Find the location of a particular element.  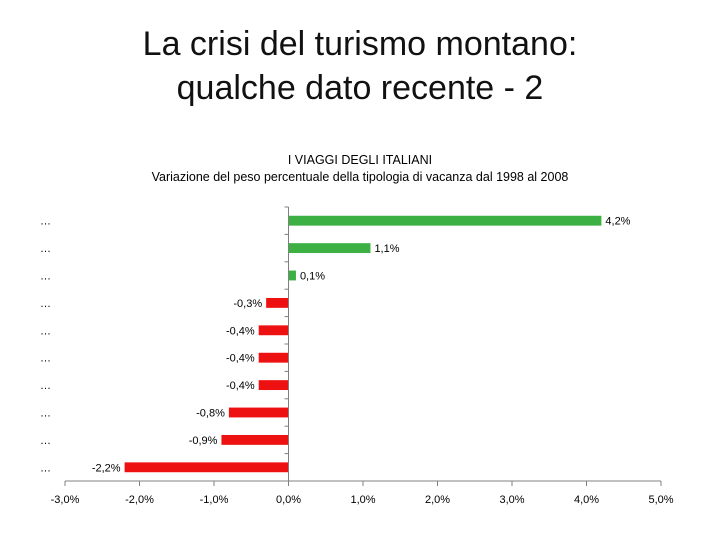

value-axis-tick-label: 0,0% is located at coordinates (288, 500).